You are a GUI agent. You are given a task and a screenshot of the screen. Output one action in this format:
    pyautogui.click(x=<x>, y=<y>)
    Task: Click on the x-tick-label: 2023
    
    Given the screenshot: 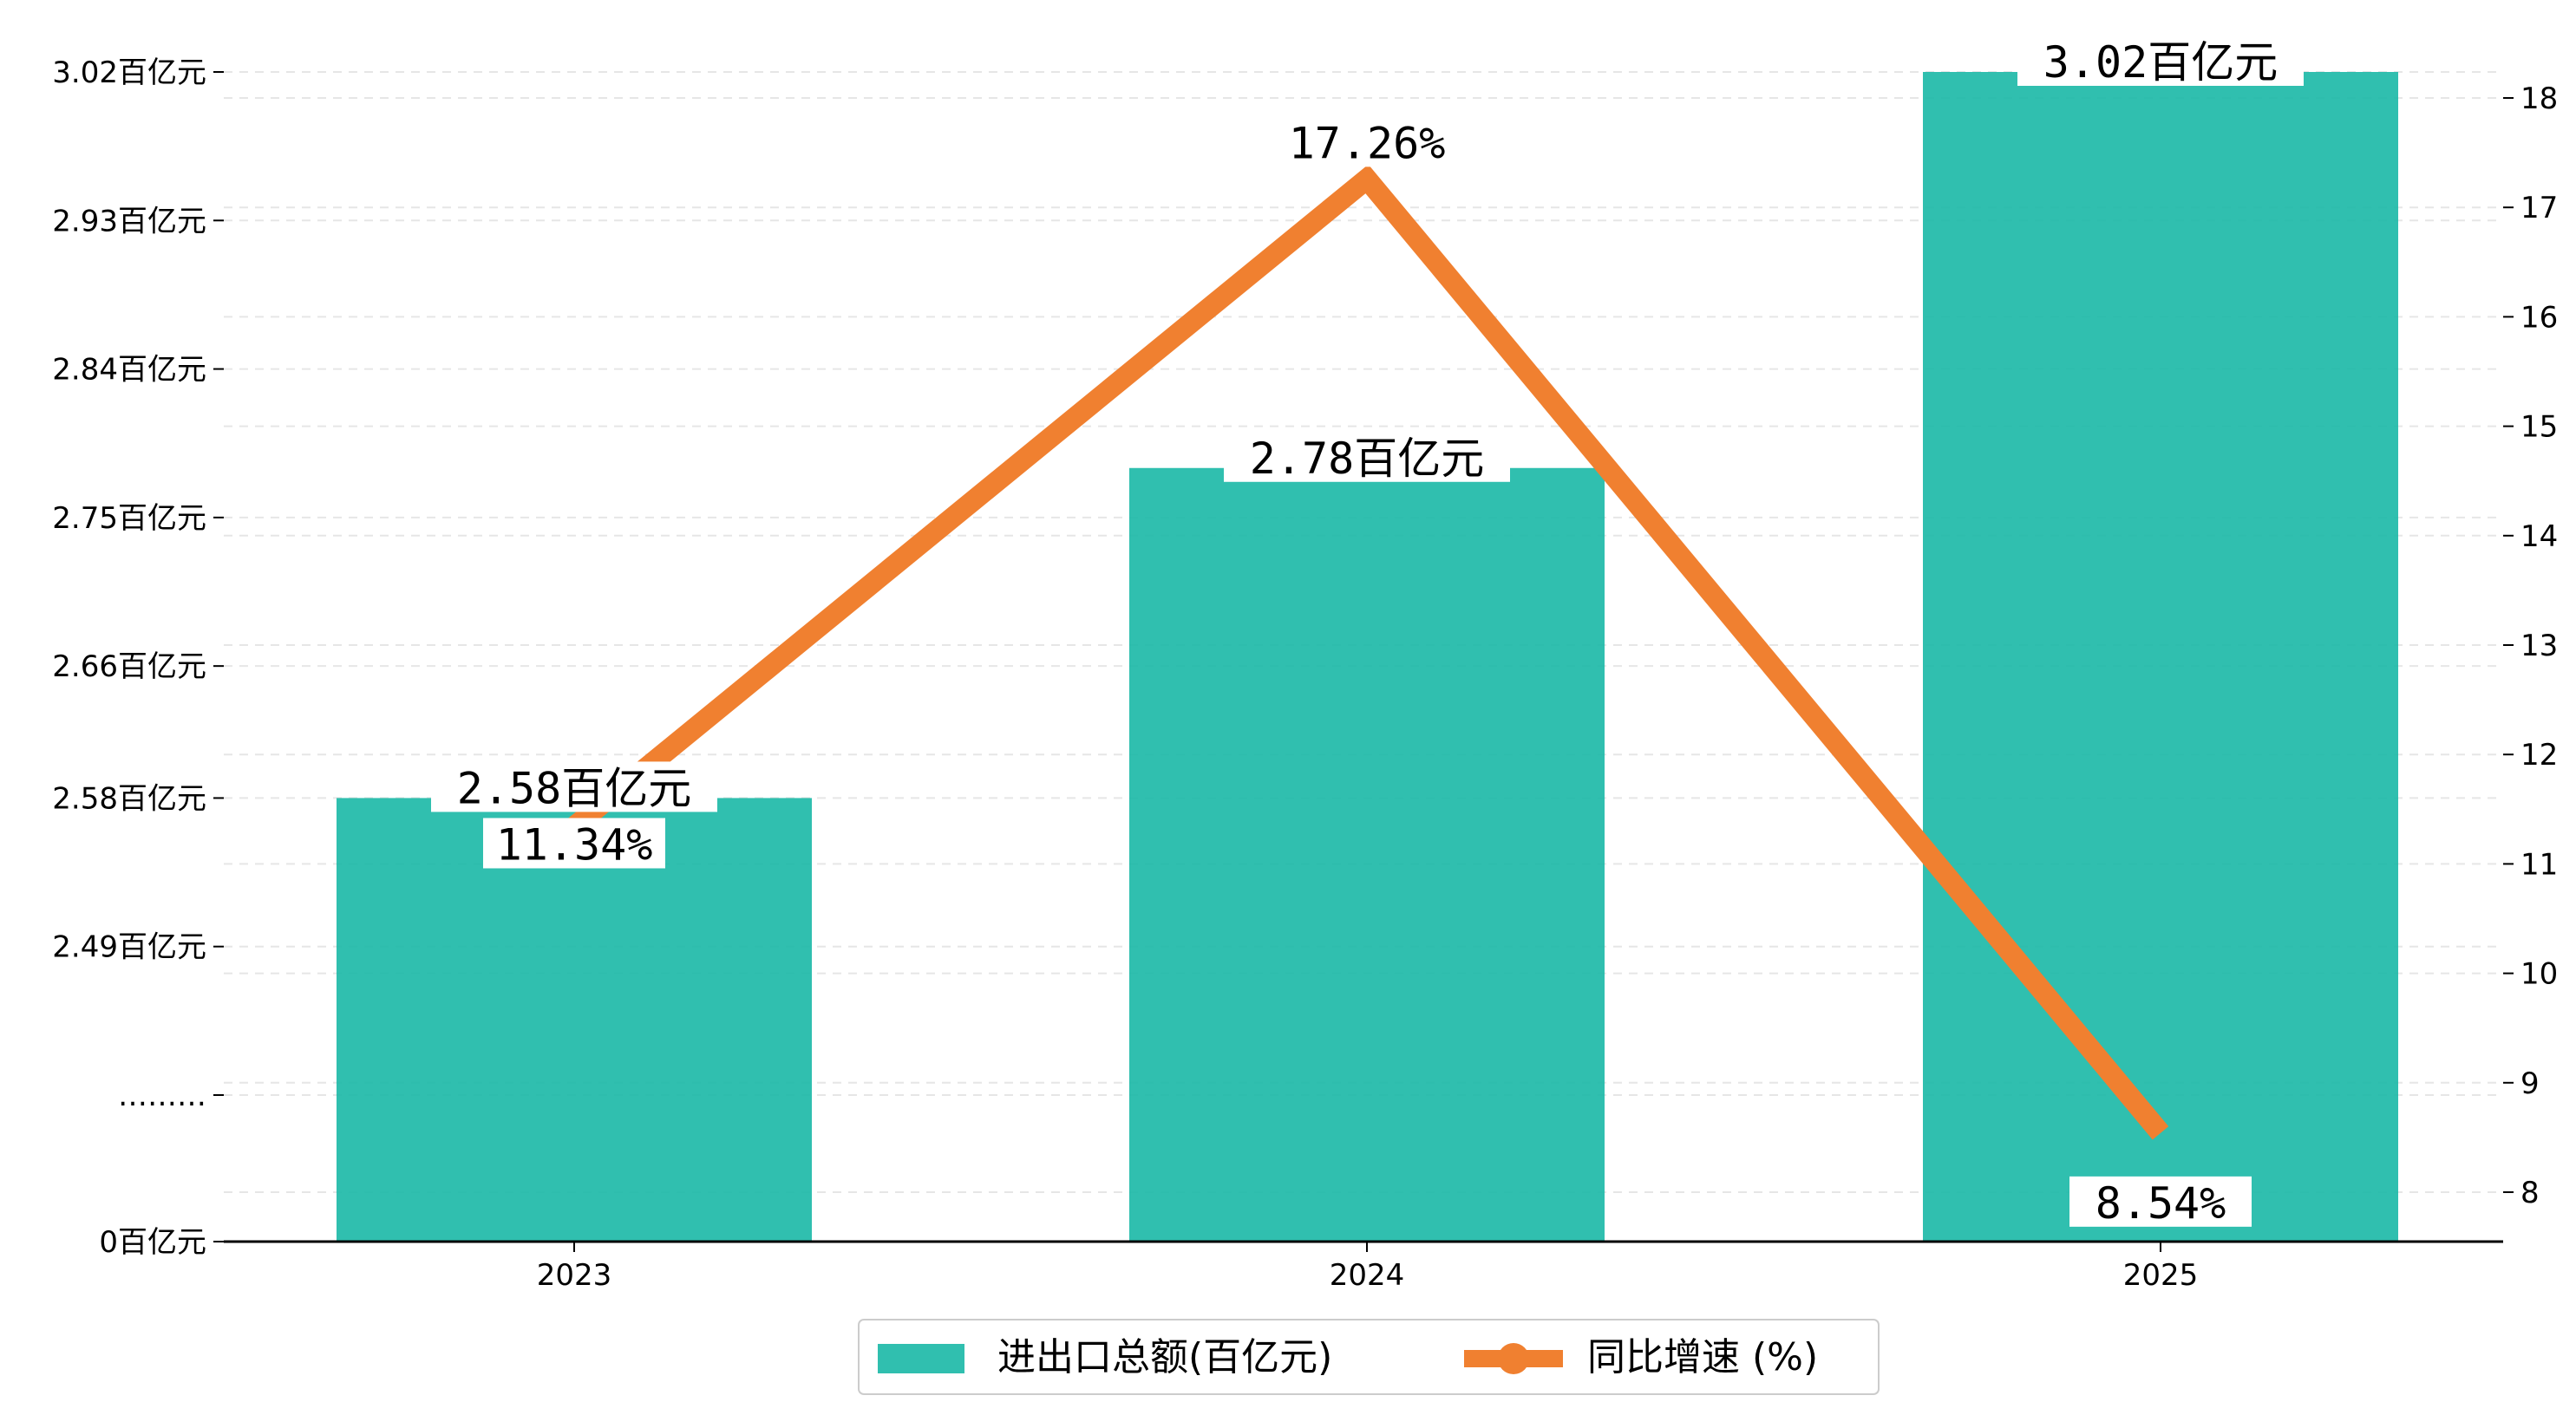 What is the action you would take?
    pyautogui.click(x=574, y=1275)
    